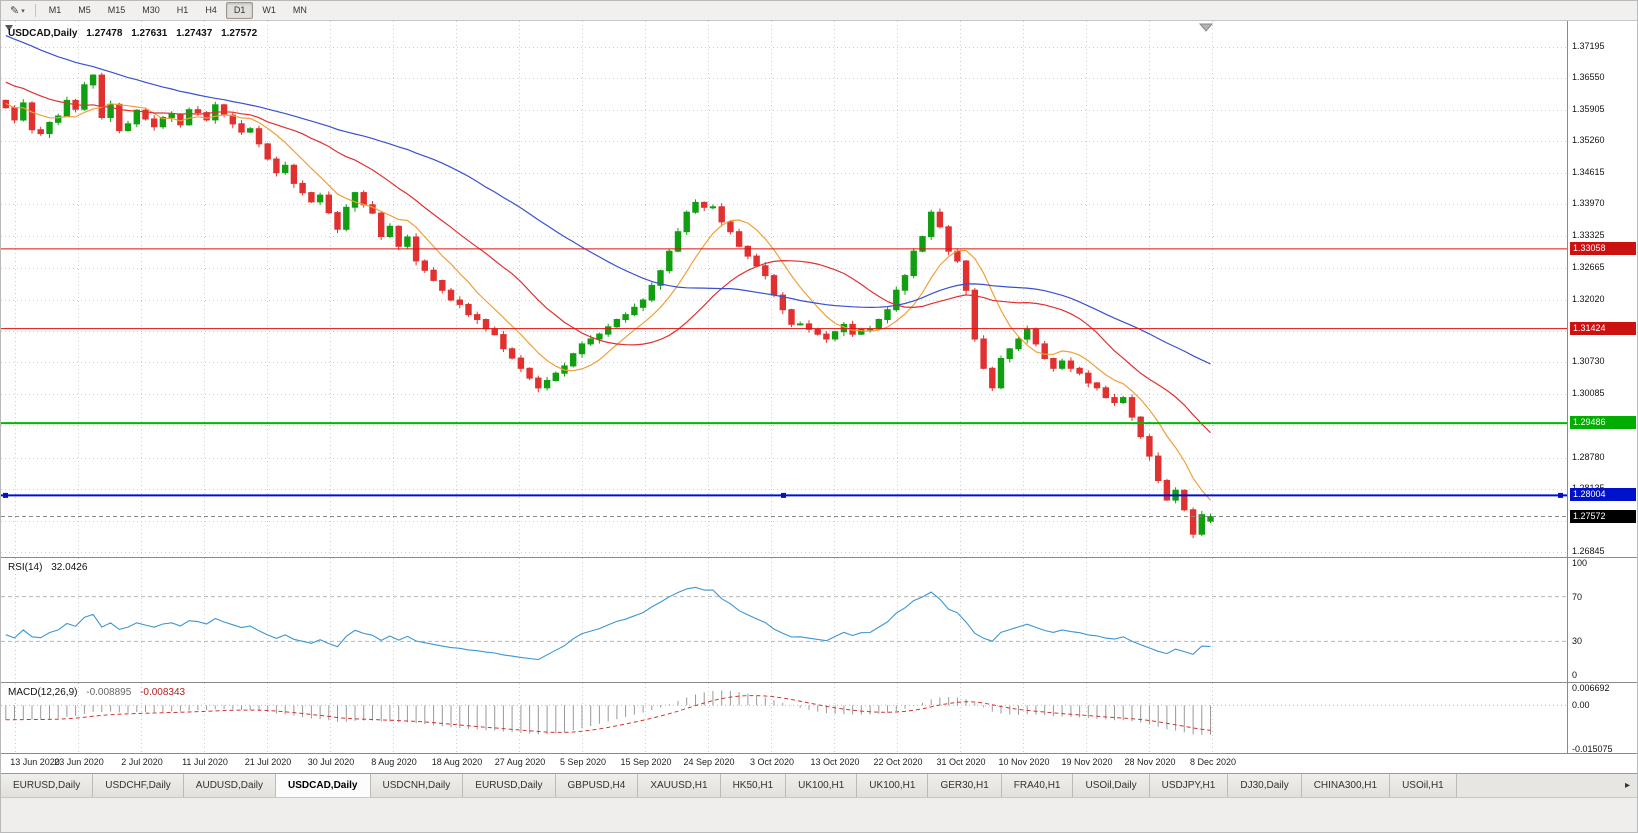 The image size is (1638, 833). What do you see at coordinates (239, 33) in the screenshot?
I see `ohlc-close: 1.27572` at bounding box center [239, 33].